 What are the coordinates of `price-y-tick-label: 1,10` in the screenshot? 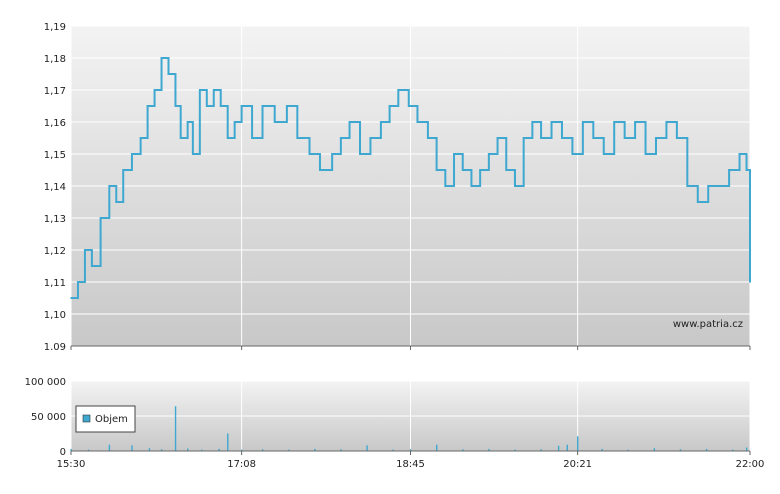 It's located at (55, 315).